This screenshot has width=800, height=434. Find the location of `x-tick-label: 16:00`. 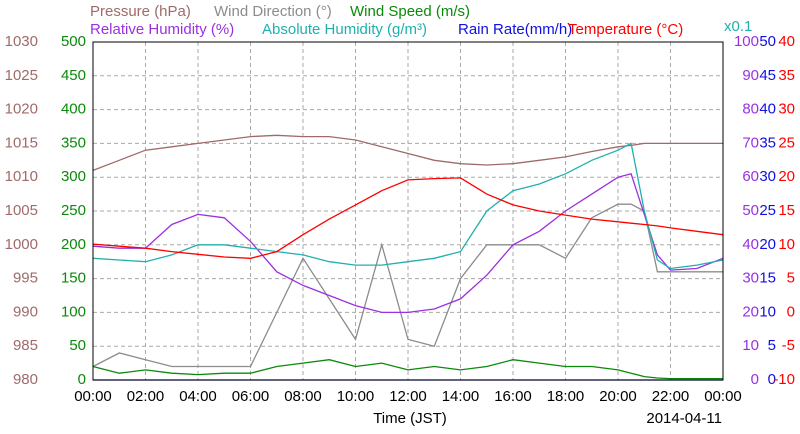

x-tick-label: 16:00 is located at coordinates (513, 396).